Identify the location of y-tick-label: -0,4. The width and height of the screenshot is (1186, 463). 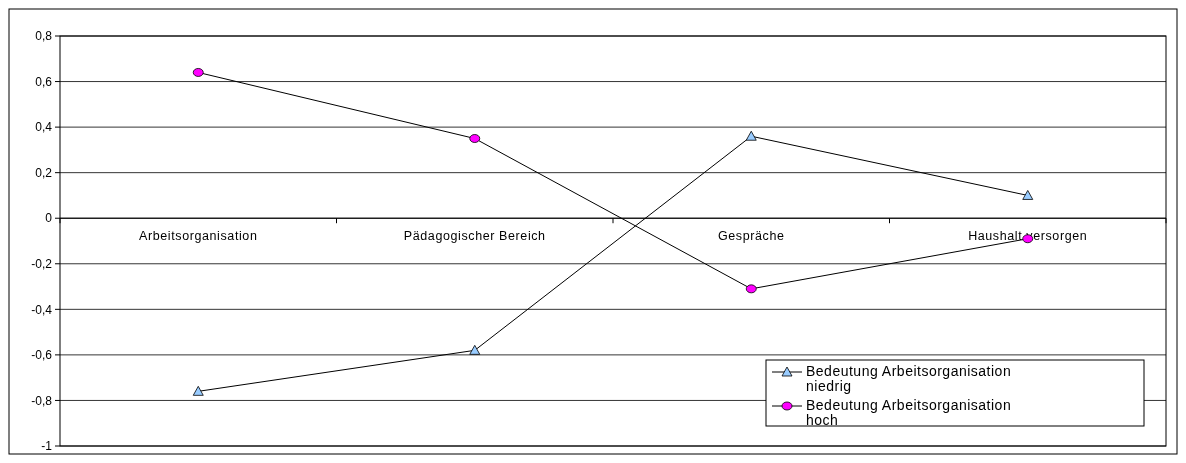
(42, 309).